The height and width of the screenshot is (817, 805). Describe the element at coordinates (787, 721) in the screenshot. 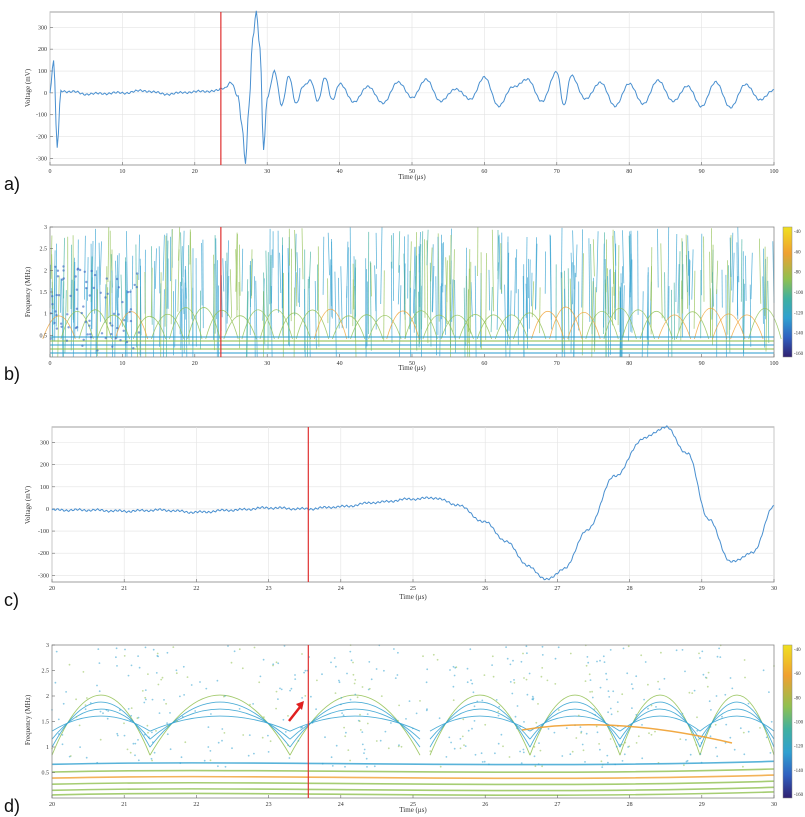

I see `colorbar` at that location.